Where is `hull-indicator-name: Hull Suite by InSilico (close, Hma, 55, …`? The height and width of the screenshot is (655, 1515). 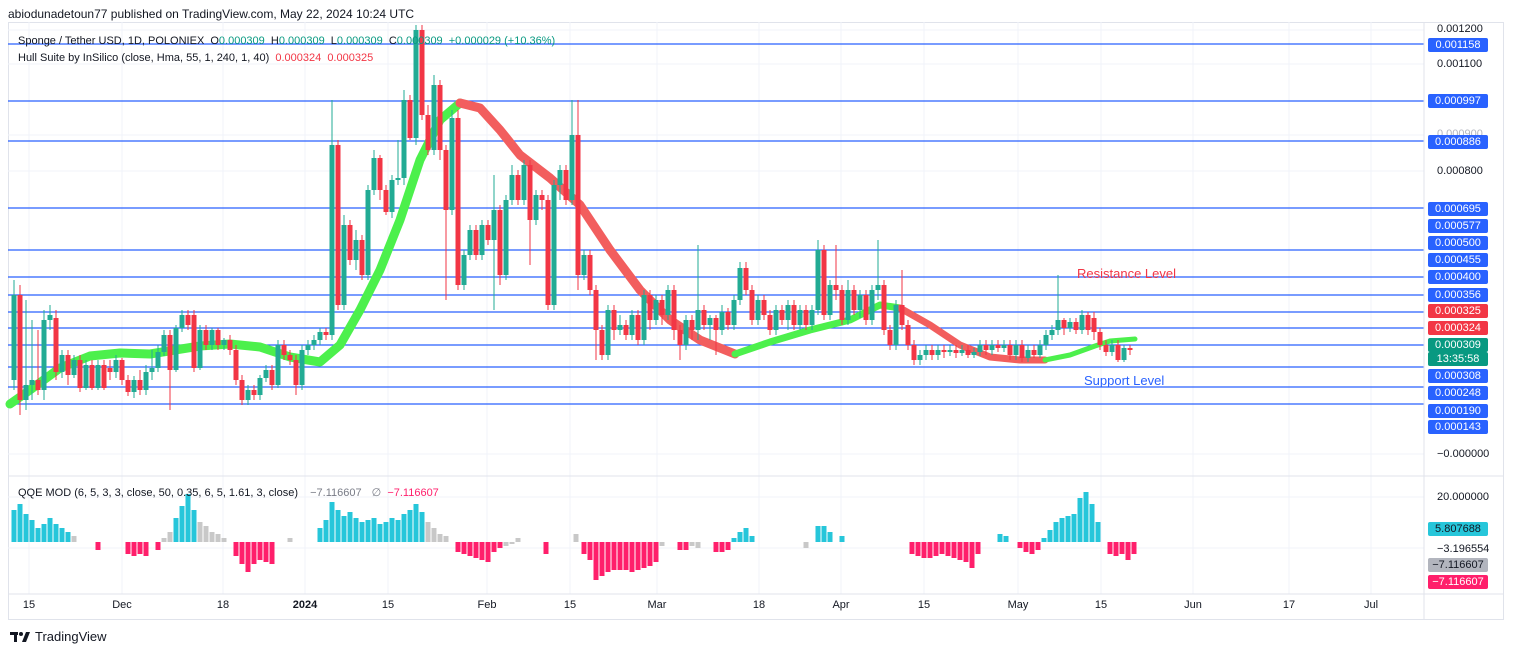 hull-indicator-name: Hull Suite by InSilico (close, Hma, 55, … is located at coordinates (144, 58).